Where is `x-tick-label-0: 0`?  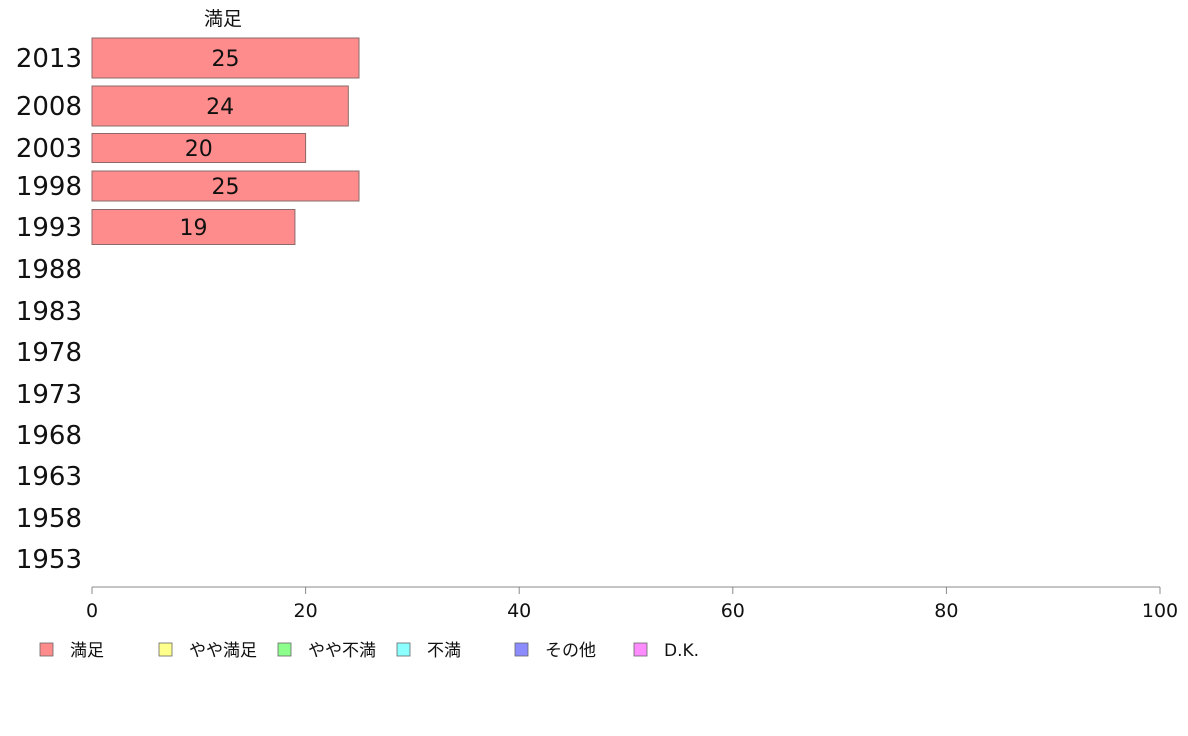 x-tick-label-0: 0 is located at coordinates (92, 611).